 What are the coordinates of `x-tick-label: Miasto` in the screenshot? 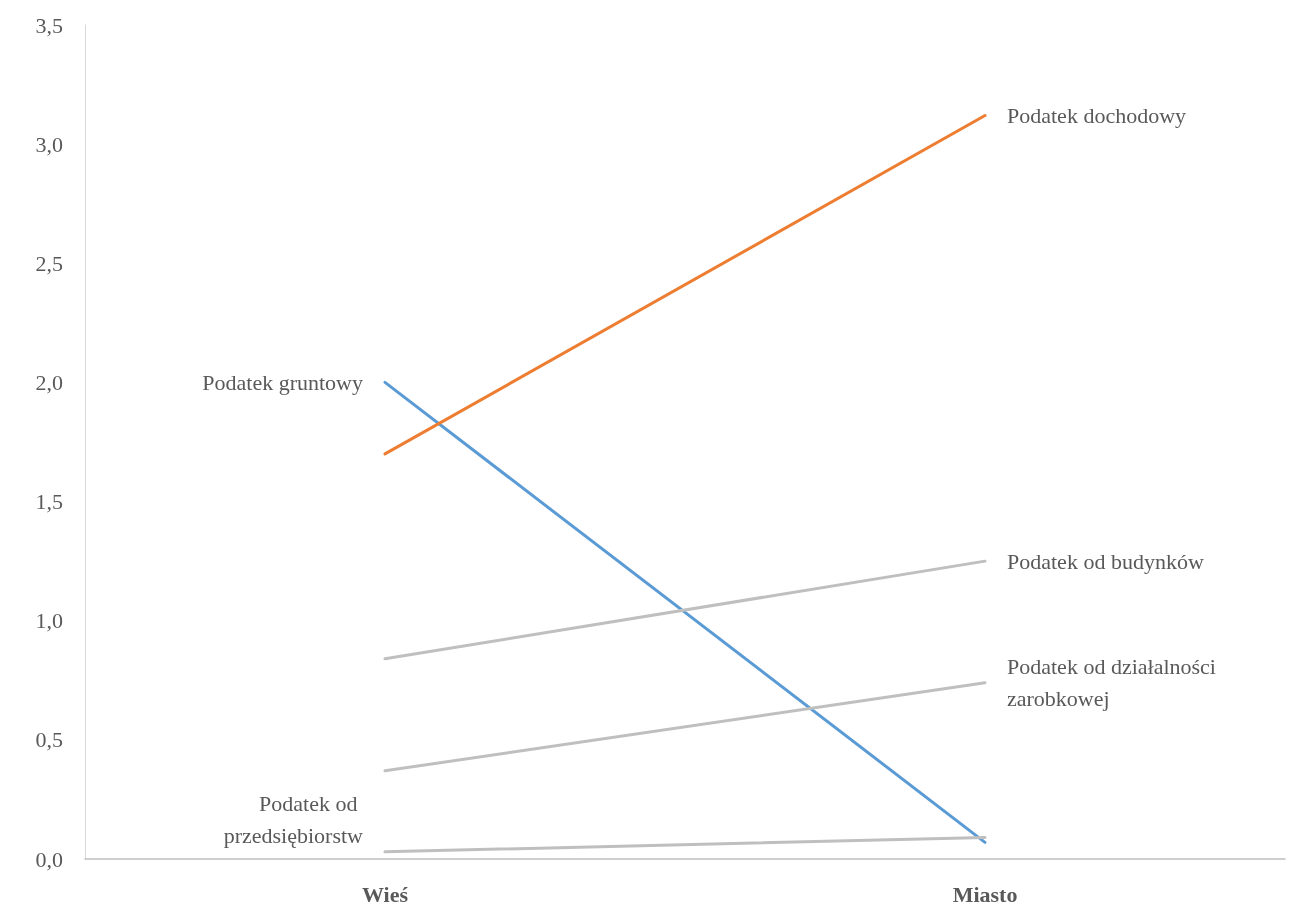 It's located at (985, 894).